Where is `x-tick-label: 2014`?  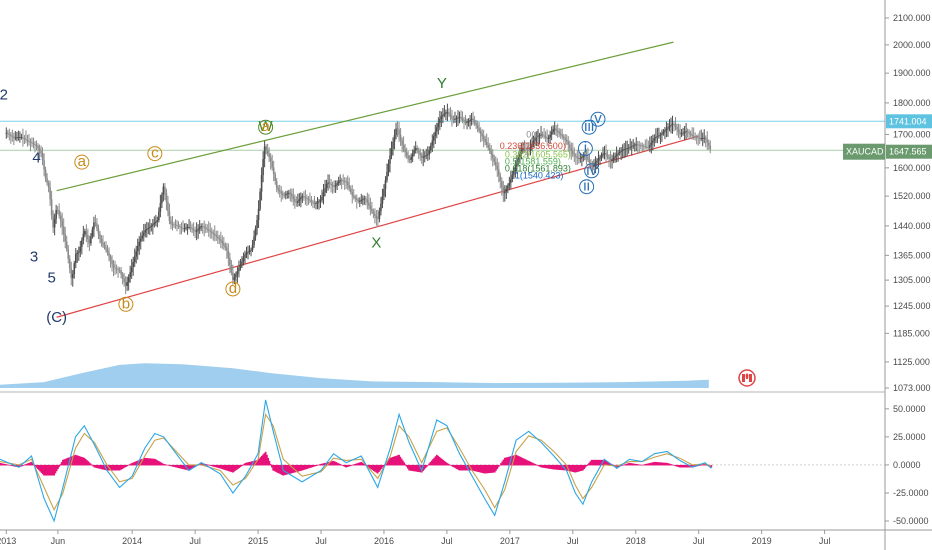 x-tick-label: 2014 is located at coordinates (132, 541).